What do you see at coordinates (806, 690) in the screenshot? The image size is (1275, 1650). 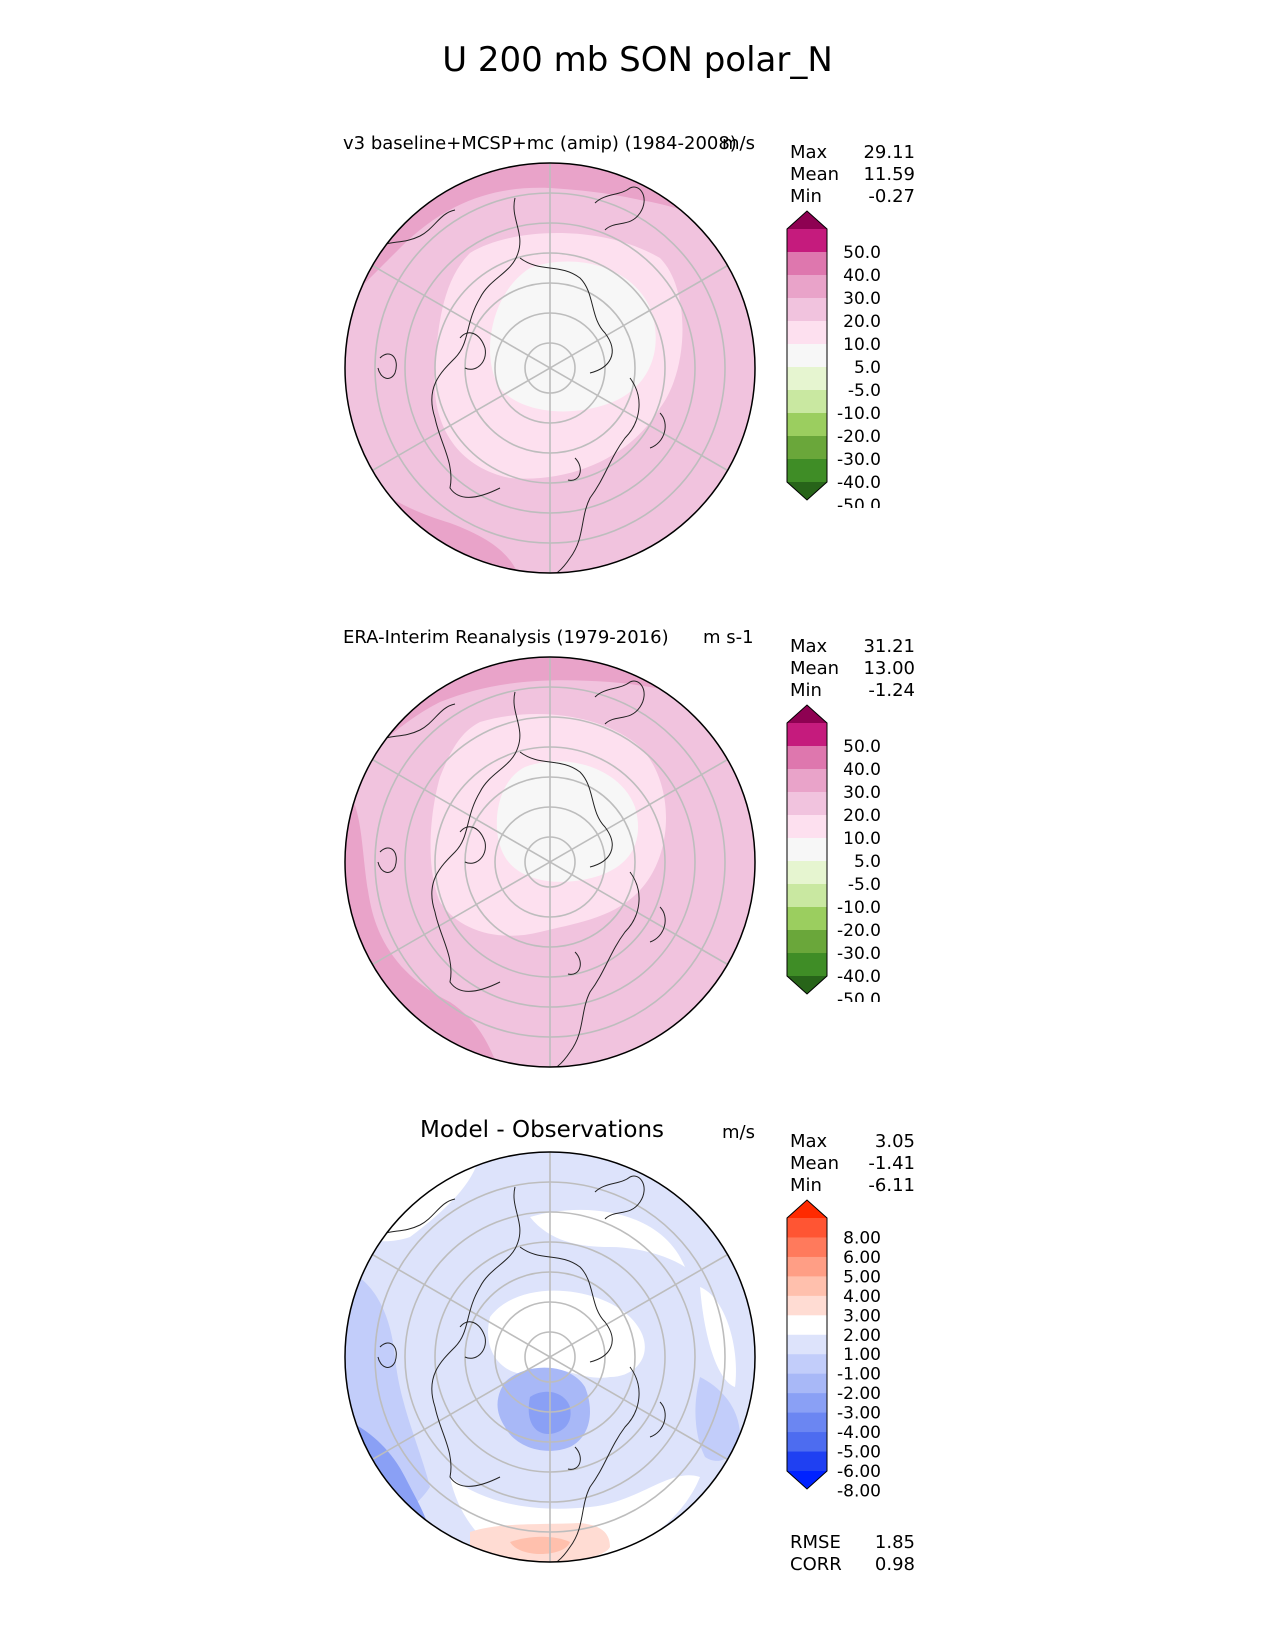 I see `min-label: Min` at bounding box center [806, 690].